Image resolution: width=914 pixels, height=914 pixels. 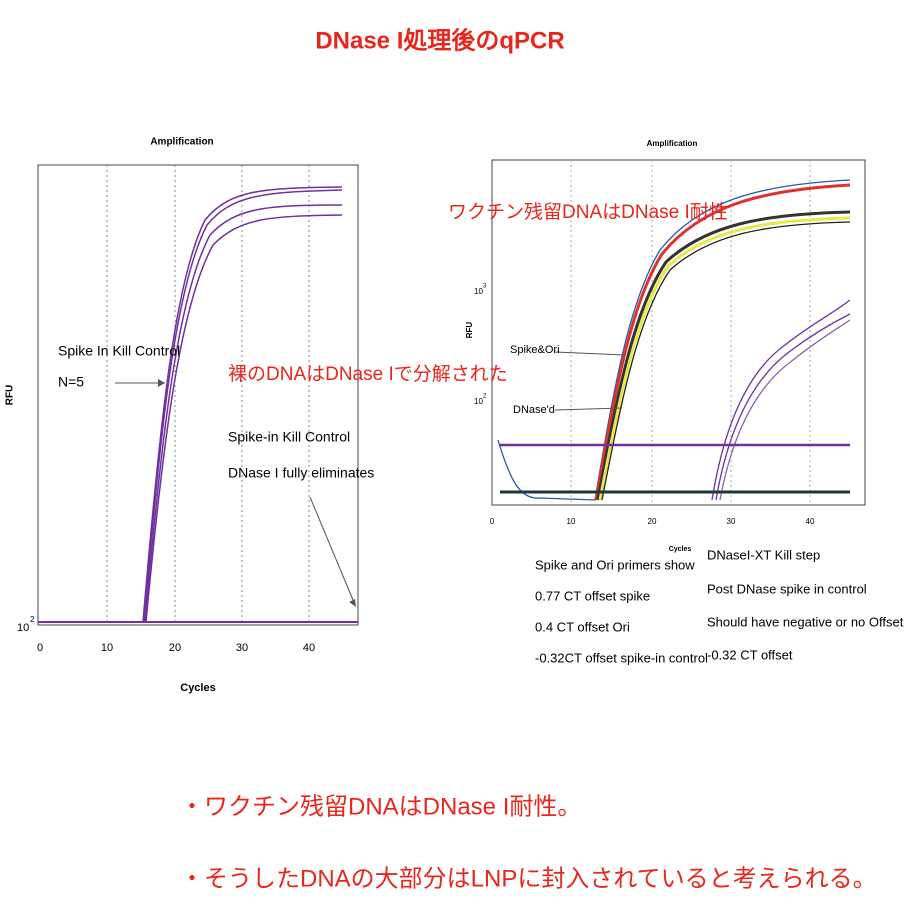 What do you see at coordinates (439, 40) in the screenshot?
I see `slide-title: DNase I処理後のqPCR` at bounding box center [439, 40].